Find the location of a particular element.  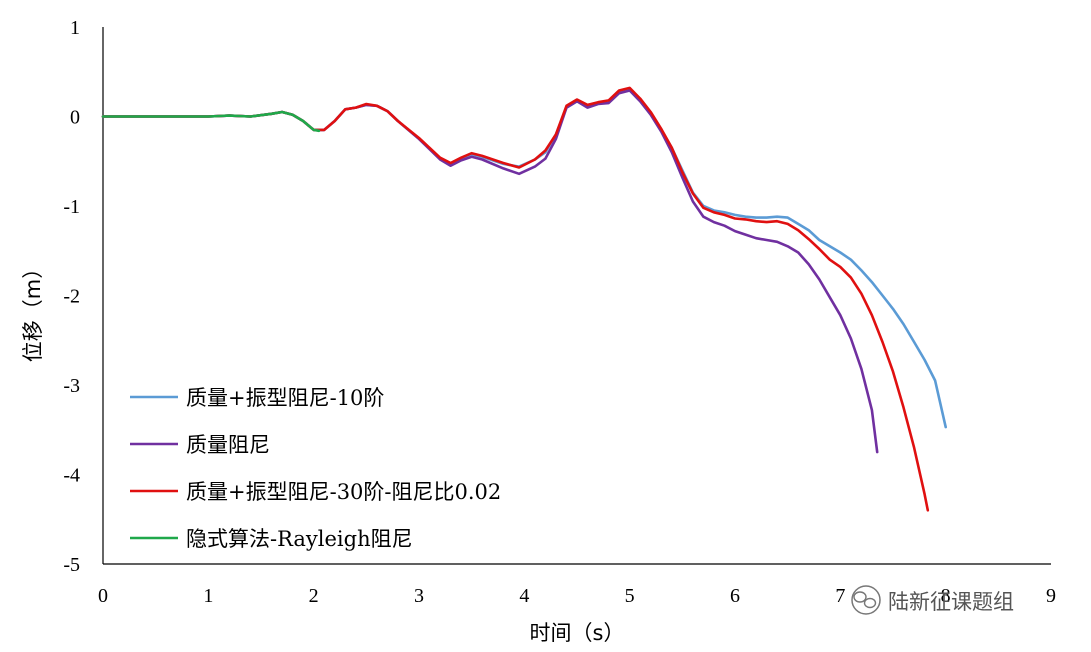

legend-label-4: 隐式算法-Rayleigh阻尼 is located at coordinates (299, 539).